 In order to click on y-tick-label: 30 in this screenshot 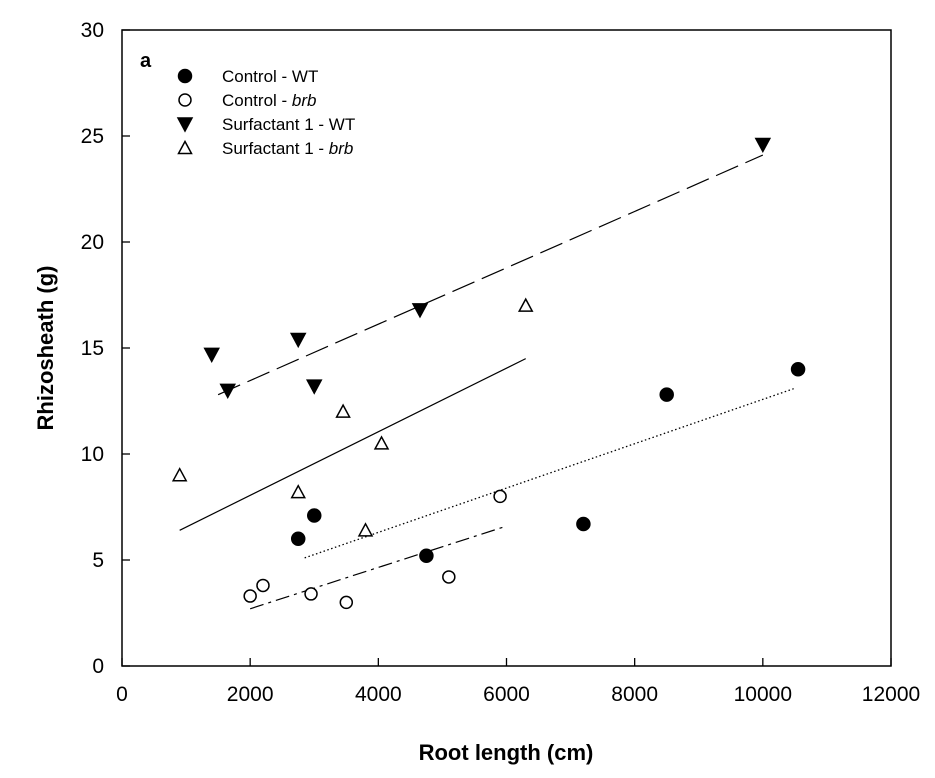, I will do `click(92, 30)`.